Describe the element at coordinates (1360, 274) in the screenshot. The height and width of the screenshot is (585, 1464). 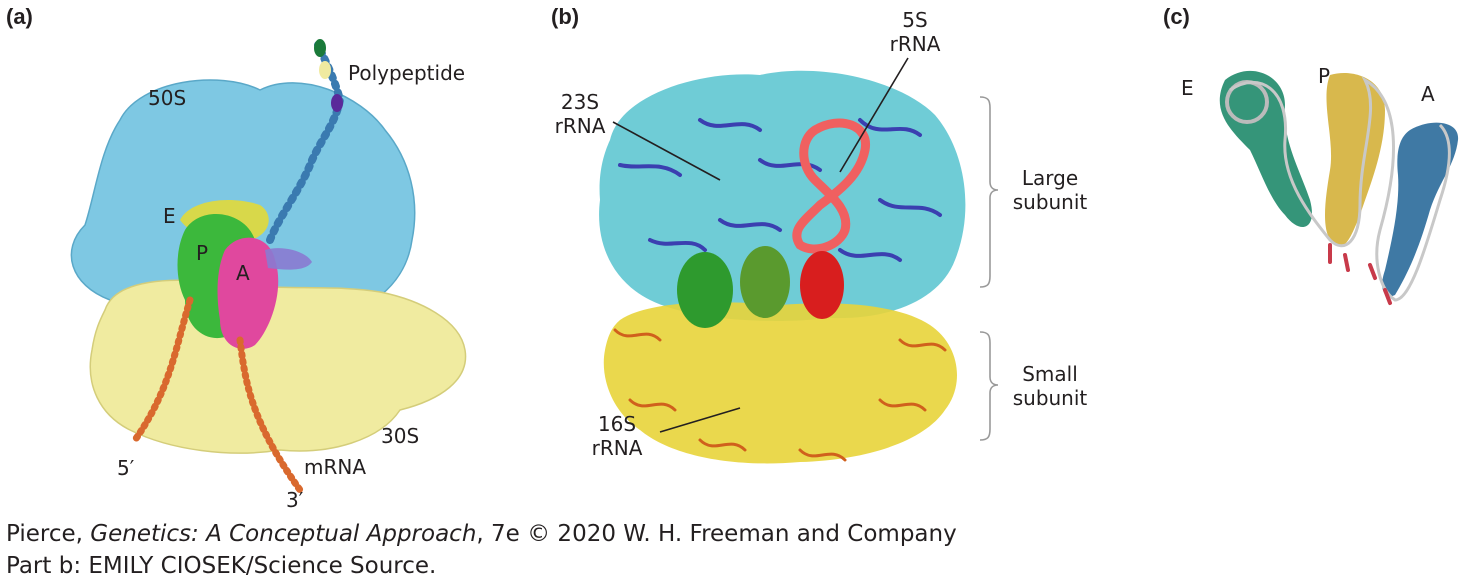
I see `trna-red-bases` at that location.